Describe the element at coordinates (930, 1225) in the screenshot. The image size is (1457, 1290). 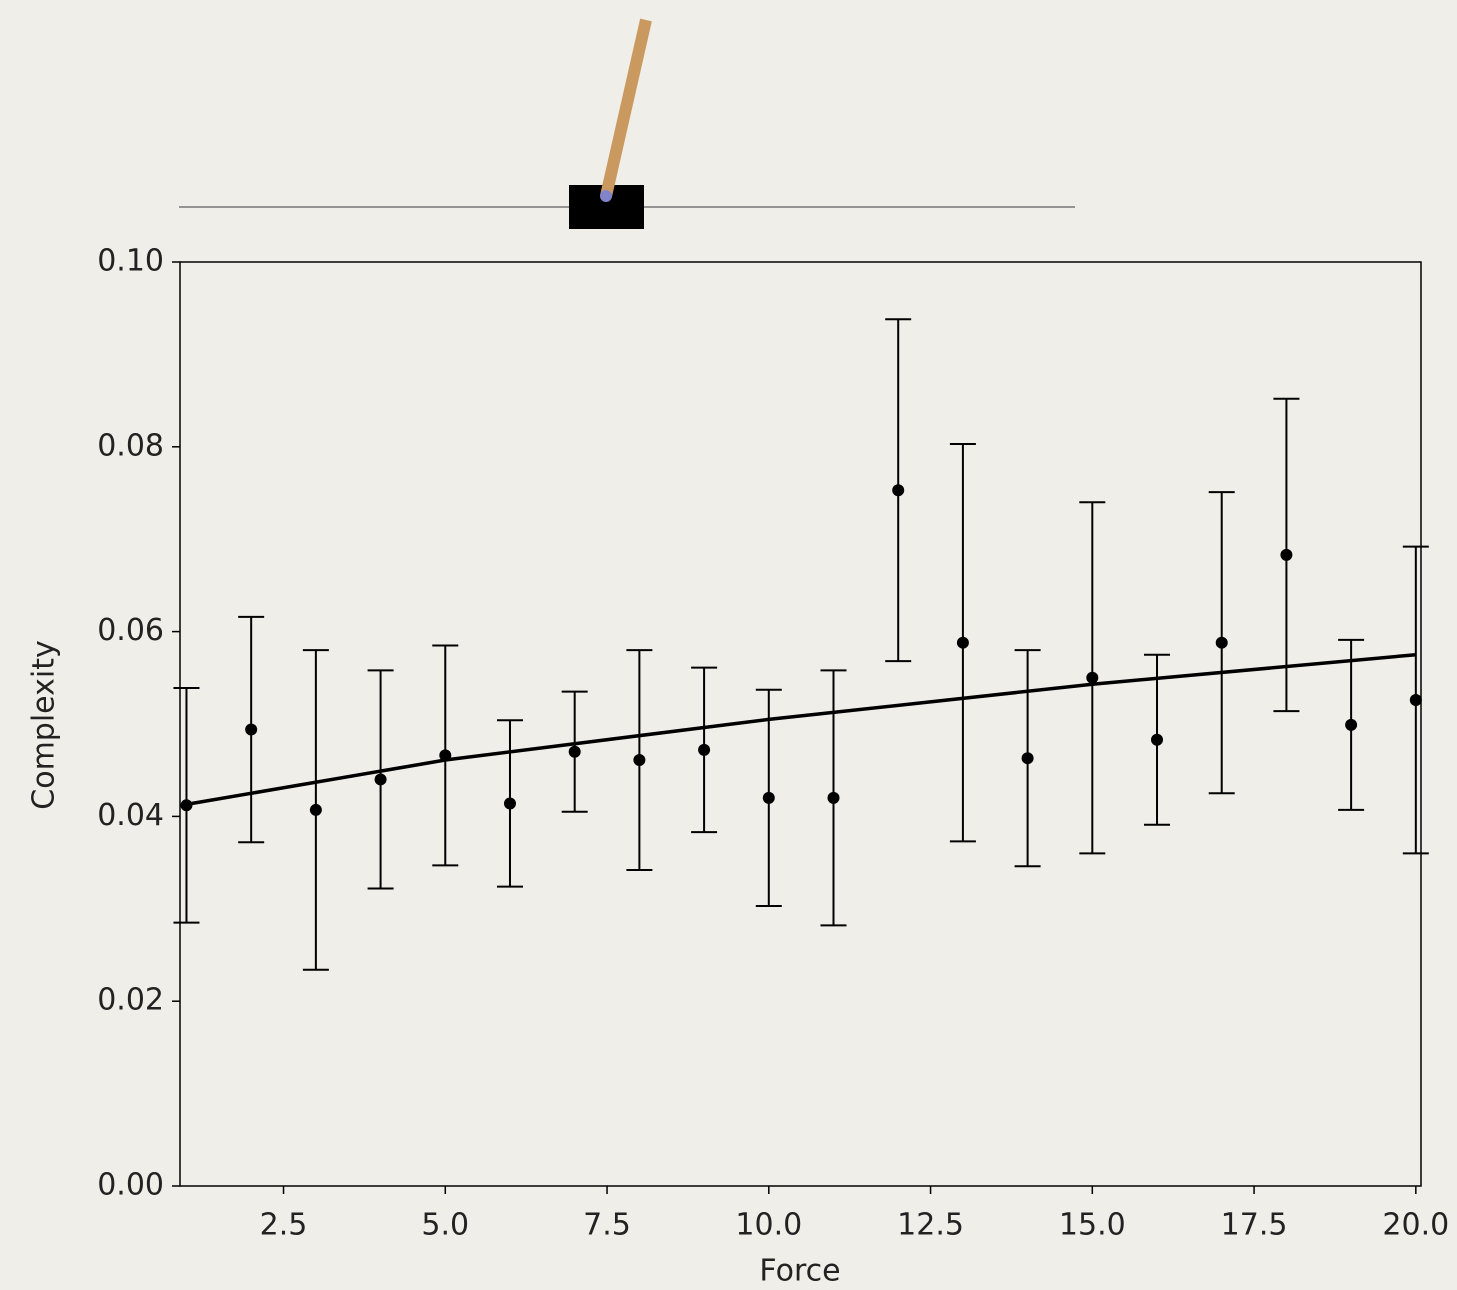
I see `x-tick-label: 12.5` at that location.